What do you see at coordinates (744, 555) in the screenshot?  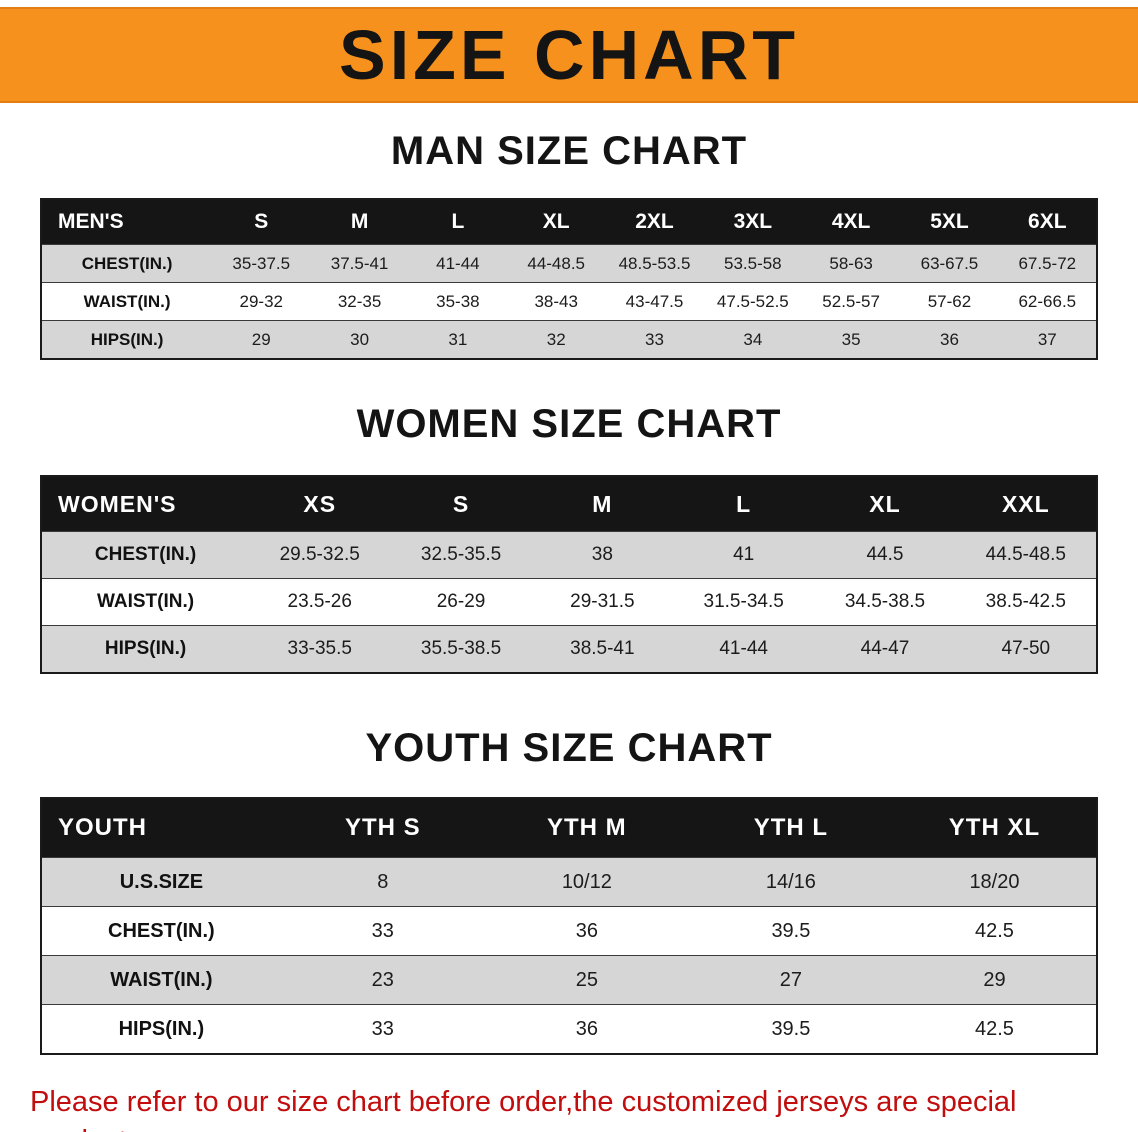 I see `cell-value: 41` at bounding box center [744, 555].